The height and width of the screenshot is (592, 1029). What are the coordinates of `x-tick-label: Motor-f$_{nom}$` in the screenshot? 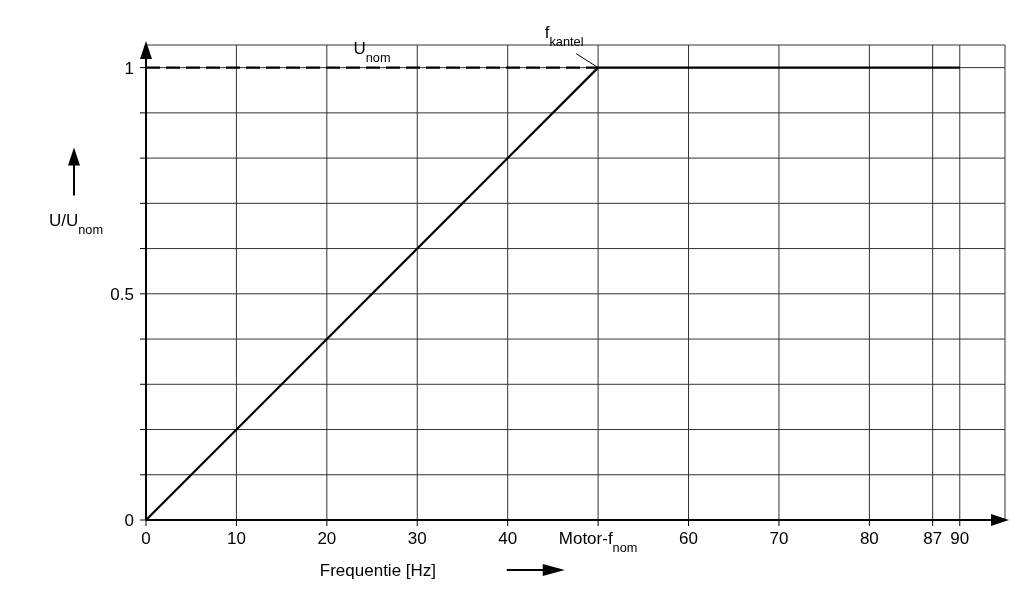 It's located at (598, 542).